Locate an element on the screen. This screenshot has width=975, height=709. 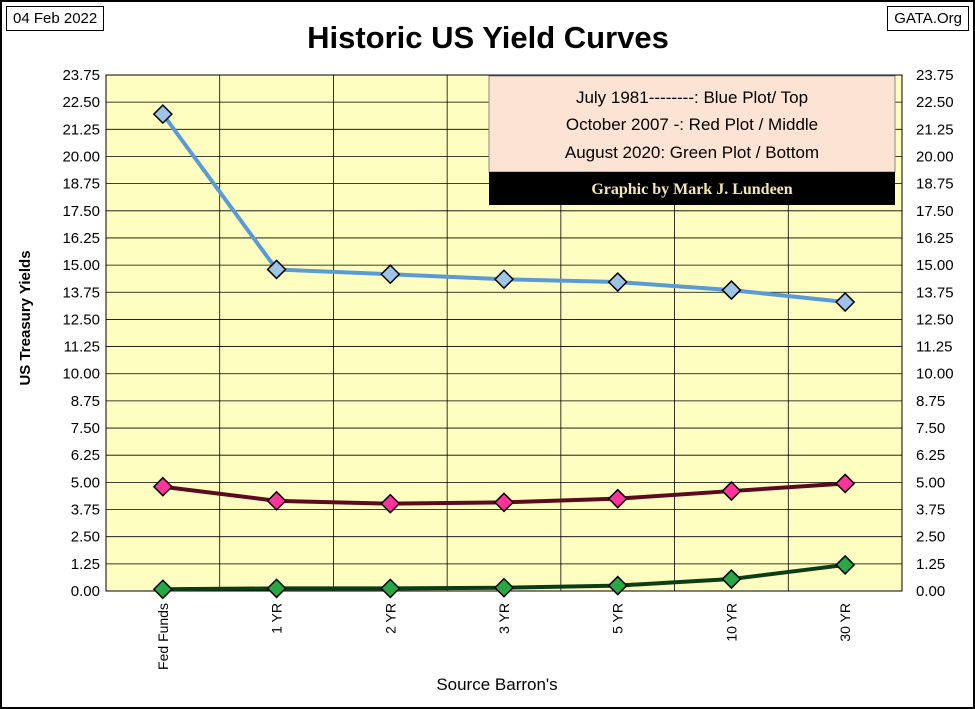
y-tick-left-label: 6.25 is located at coordinates (85, 455).